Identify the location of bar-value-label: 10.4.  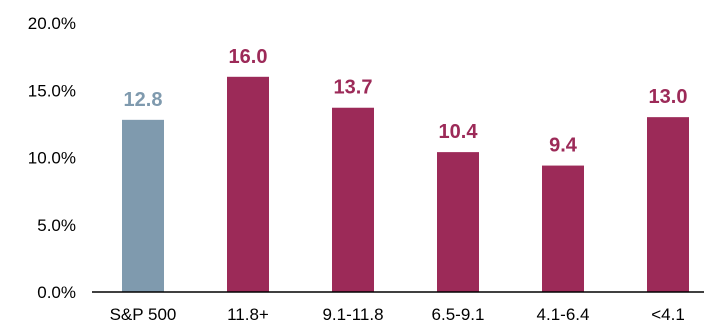
(459, 132).